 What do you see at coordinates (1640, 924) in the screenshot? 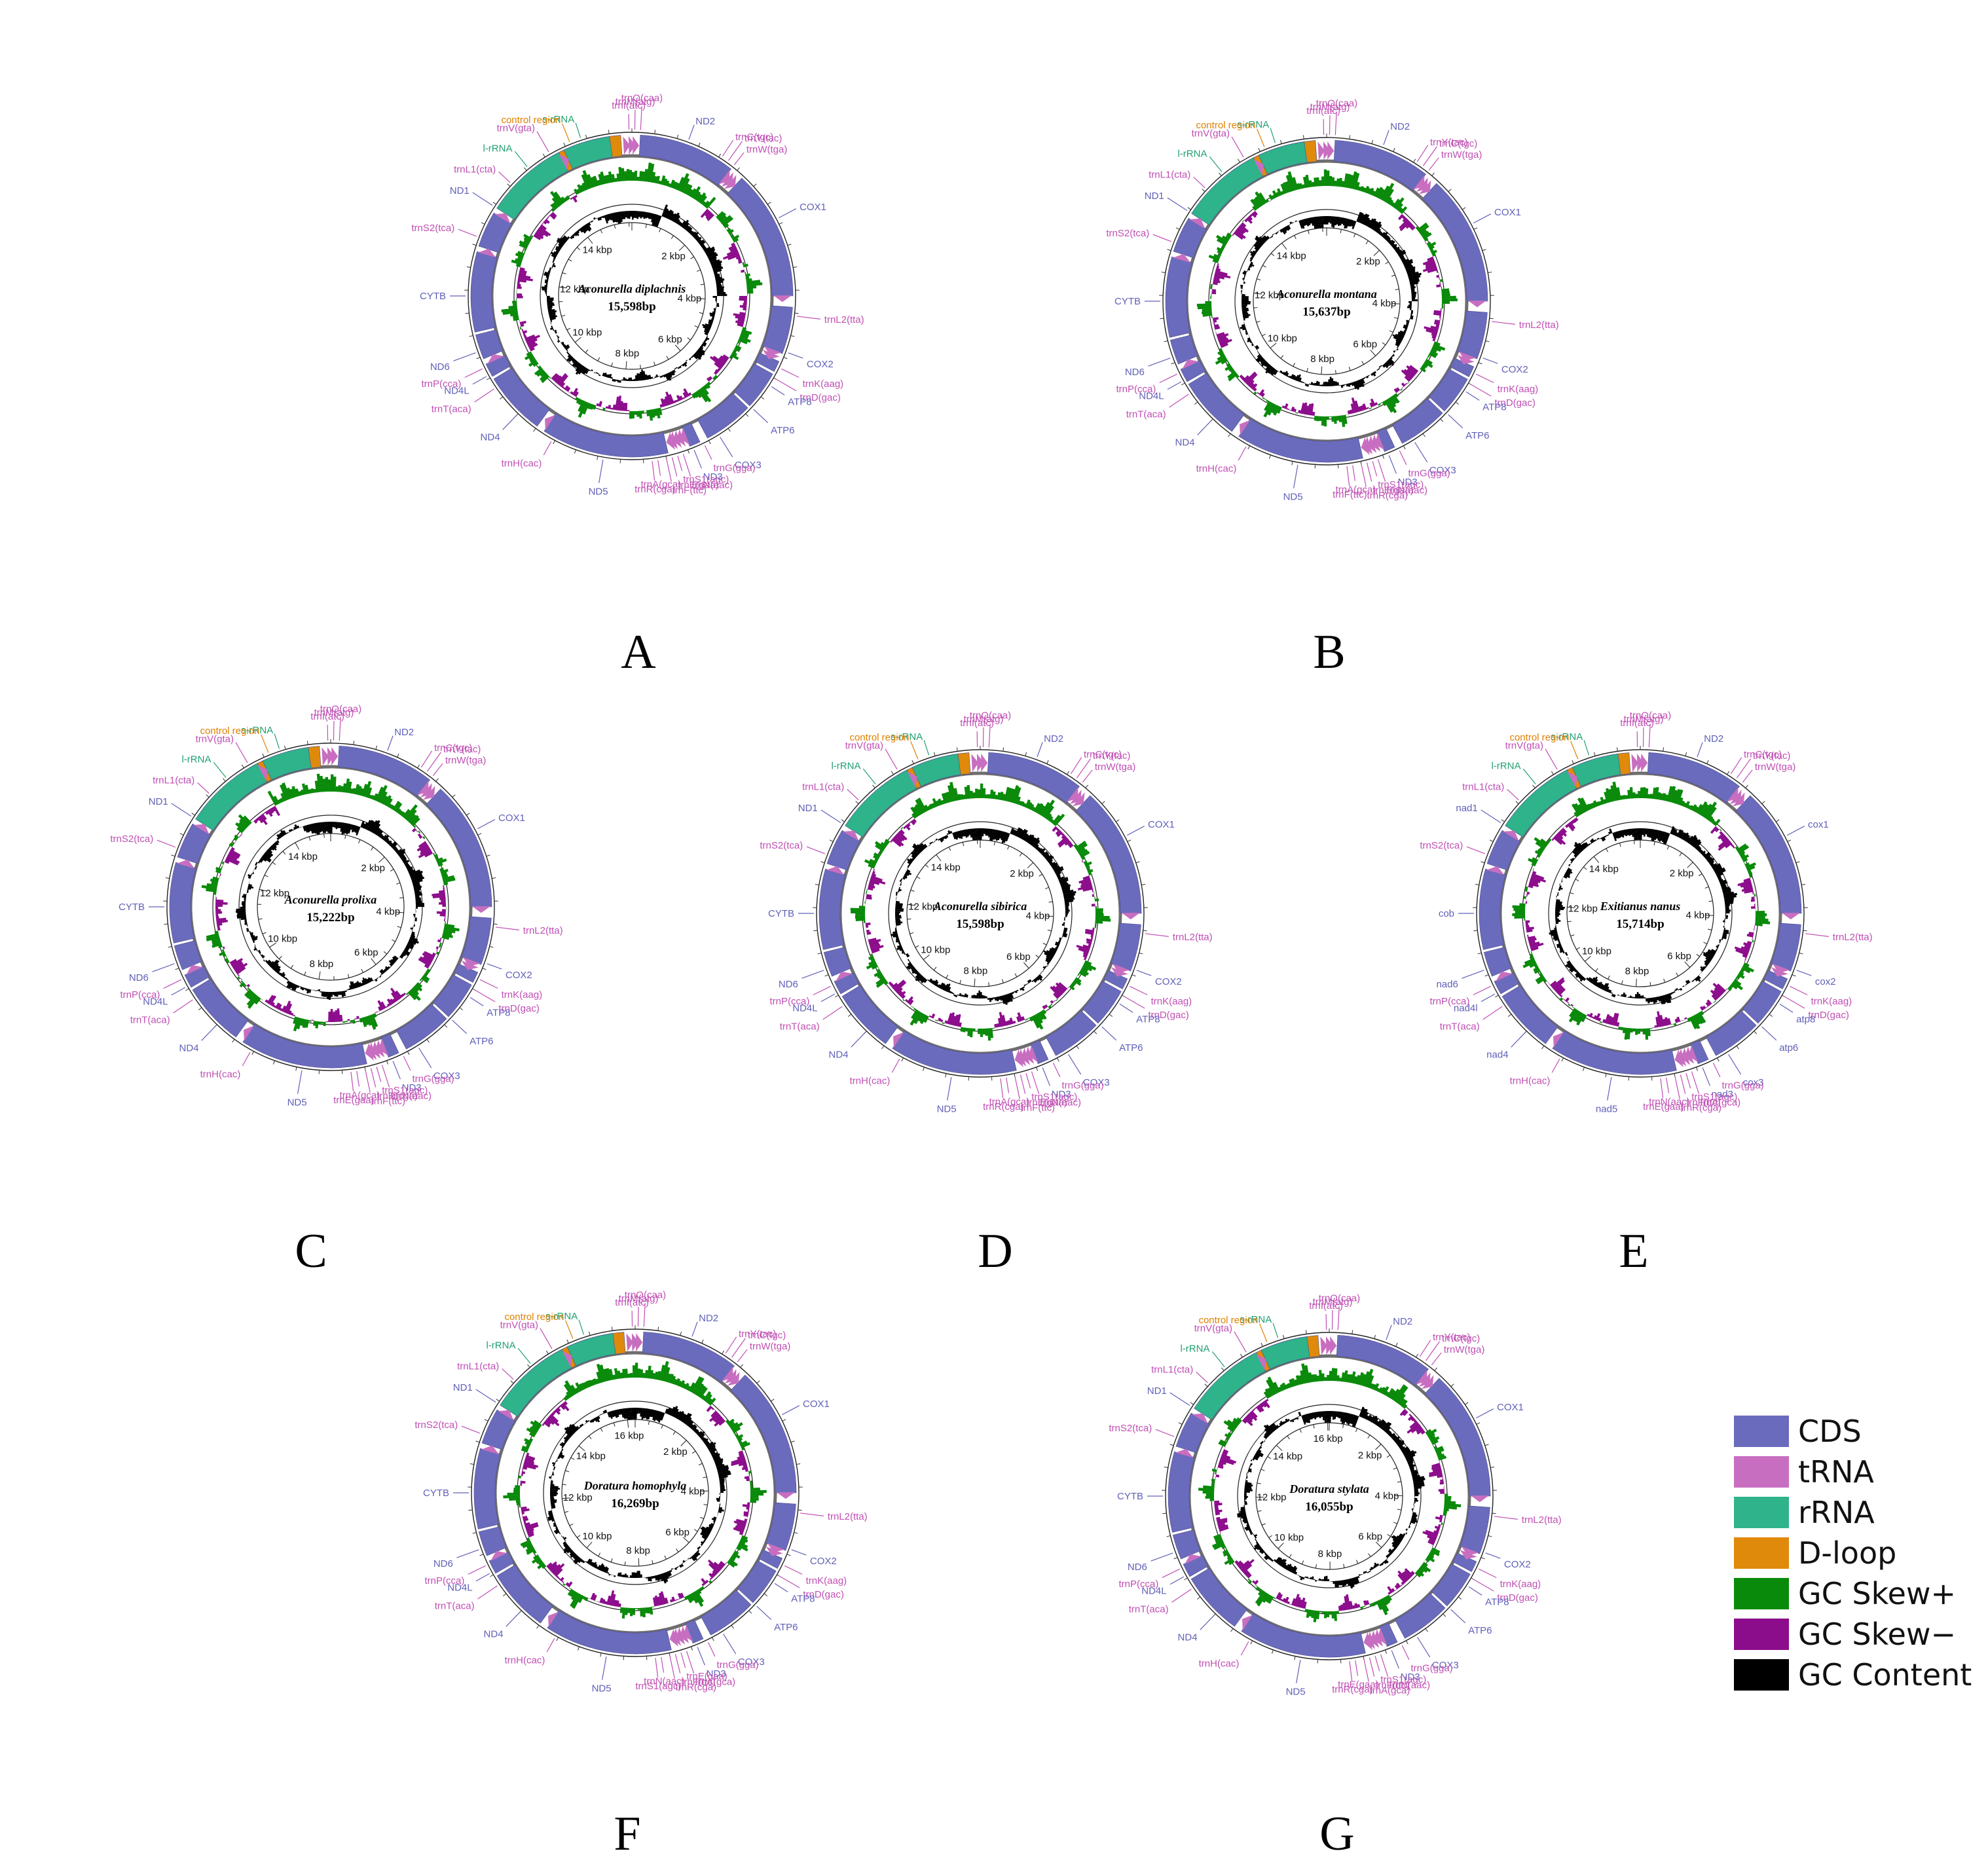
I see `genome-length: 15,714bp` at bounding box center [1640, 924].